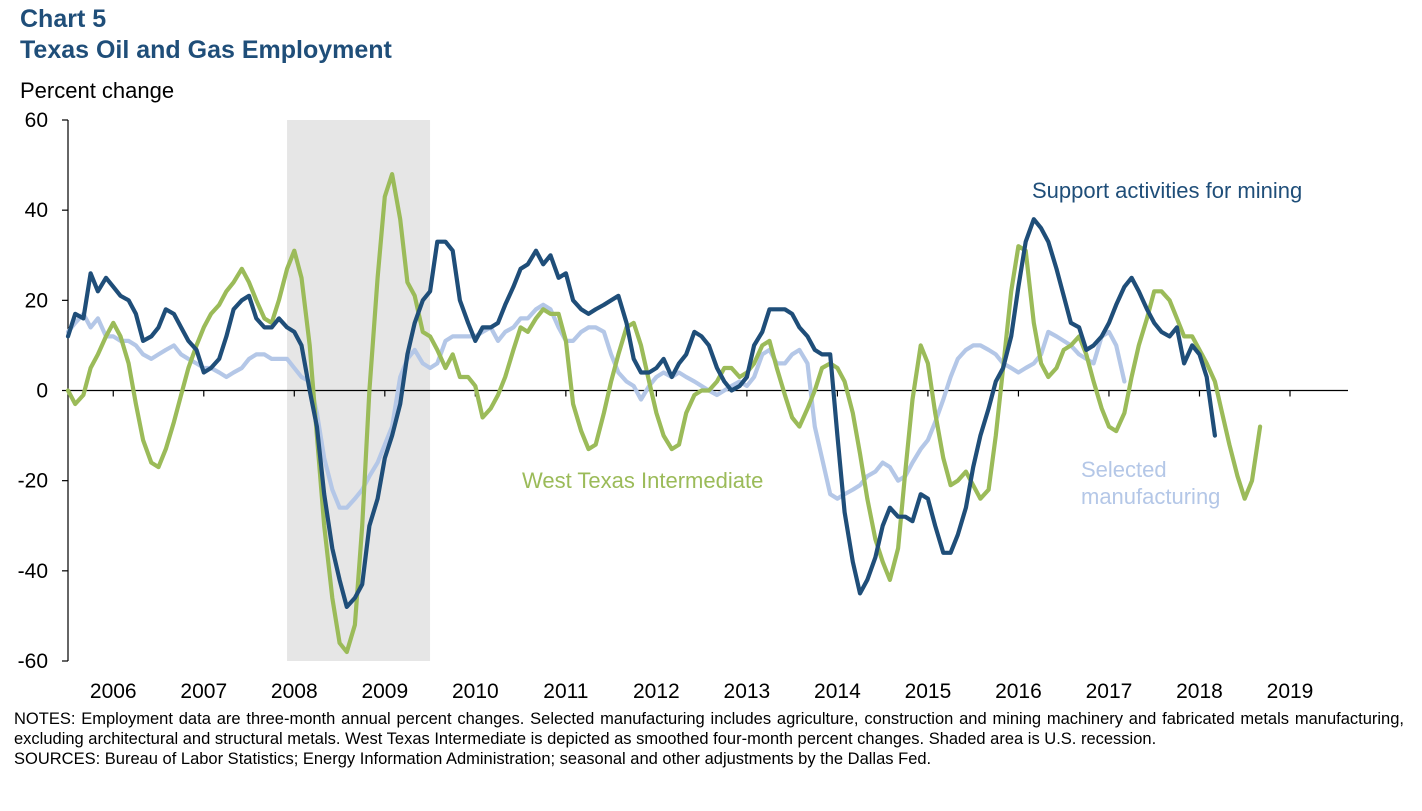 This screenshot has width=1422, height=811. I want to click on y-axis-label: Percent change, so click(97, 90).